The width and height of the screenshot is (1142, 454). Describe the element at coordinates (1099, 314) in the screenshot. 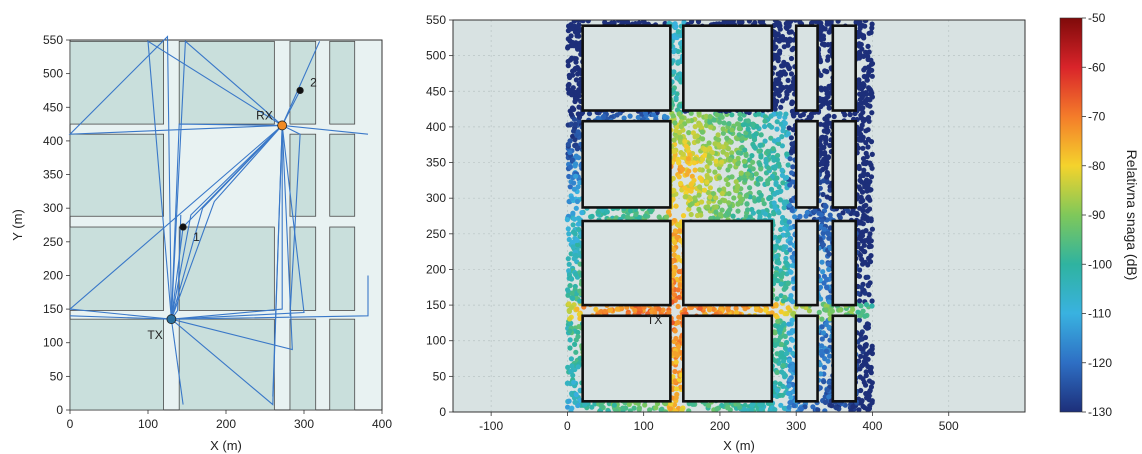

I see `colorbar-tick-label: -110` at that location.